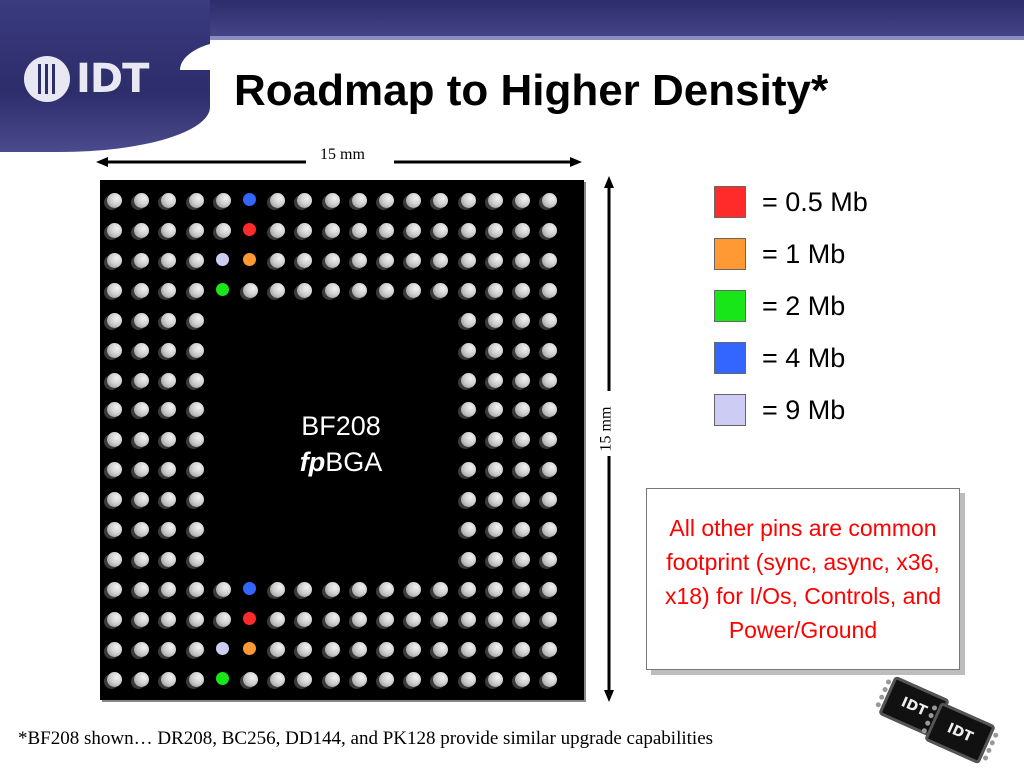  I want to click on header-rule, so click(614, 38).